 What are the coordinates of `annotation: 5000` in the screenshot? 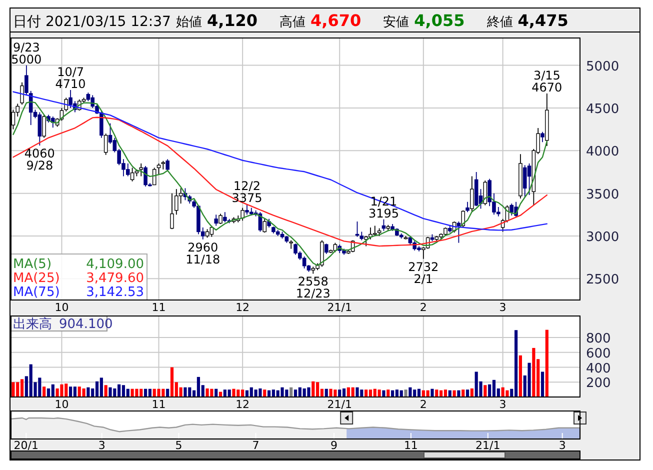 It's located at (26, 59).